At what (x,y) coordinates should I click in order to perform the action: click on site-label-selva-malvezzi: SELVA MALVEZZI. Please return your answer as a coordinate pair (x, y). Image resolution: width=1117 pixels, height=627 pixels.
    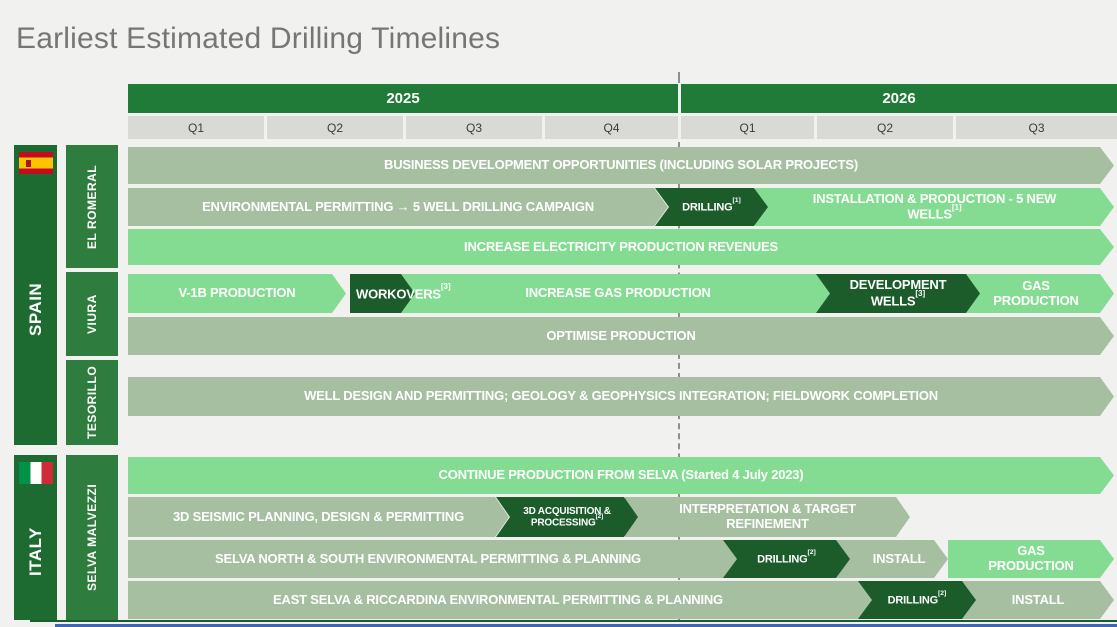
    Looking at the image, I should click on (92, 537).